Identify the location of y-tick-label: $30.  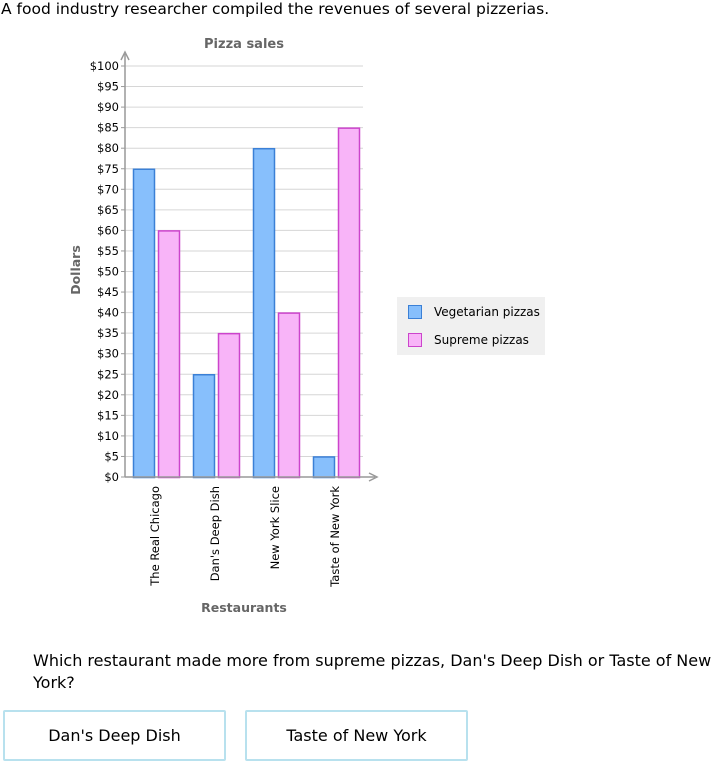
(108, 354).